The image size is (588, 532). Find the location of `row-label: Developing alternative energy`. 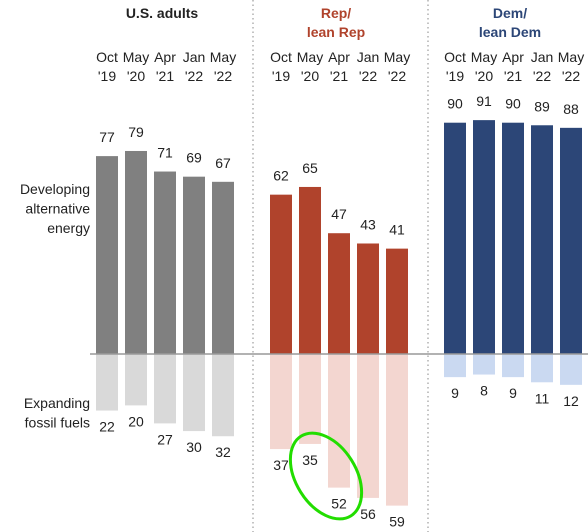

row-label: Developing alternative energy is located at coordinates (55, 208).